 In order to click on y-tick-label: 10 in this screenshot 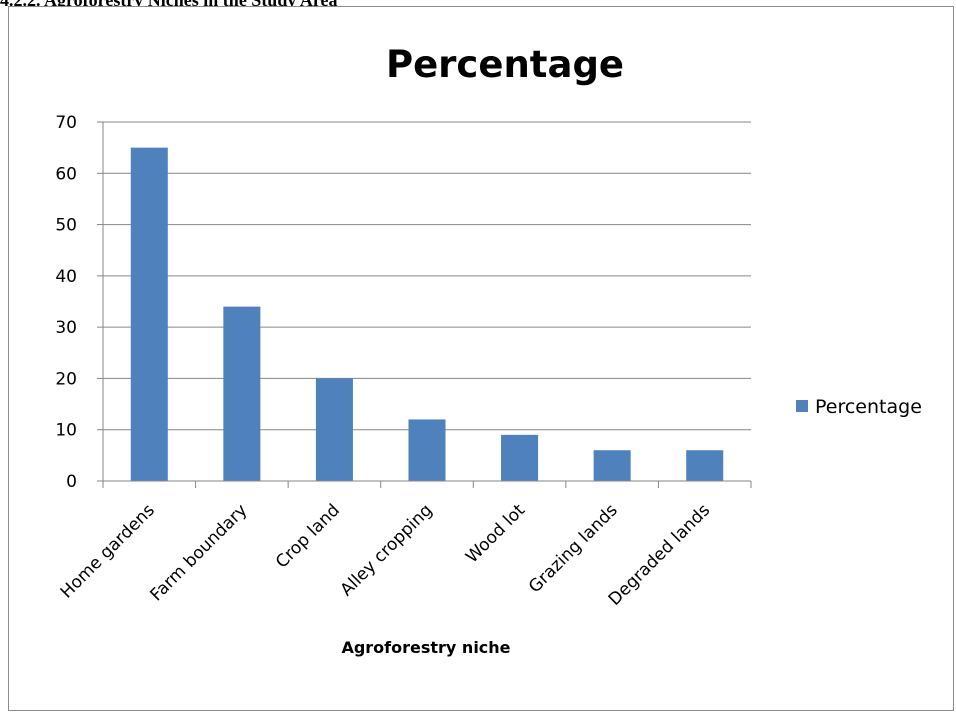, I will do `click(66, 431)`.